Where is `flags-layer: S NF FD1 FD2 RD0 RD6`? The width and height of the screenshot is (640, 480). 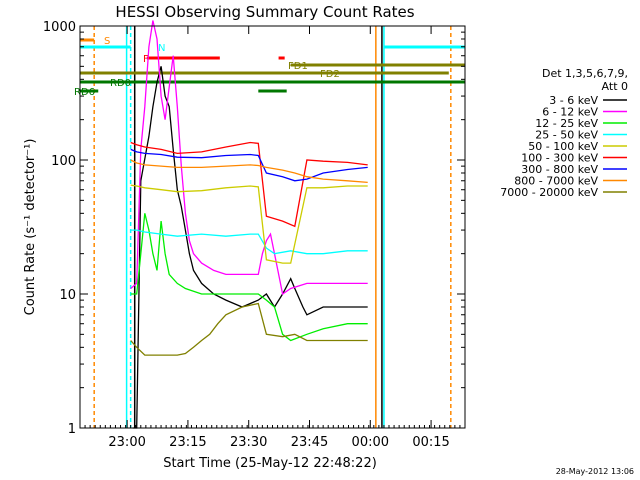
flags-layer: S NF FD1 FD2 RD0 RD6 is located at coordinates (269, 67).